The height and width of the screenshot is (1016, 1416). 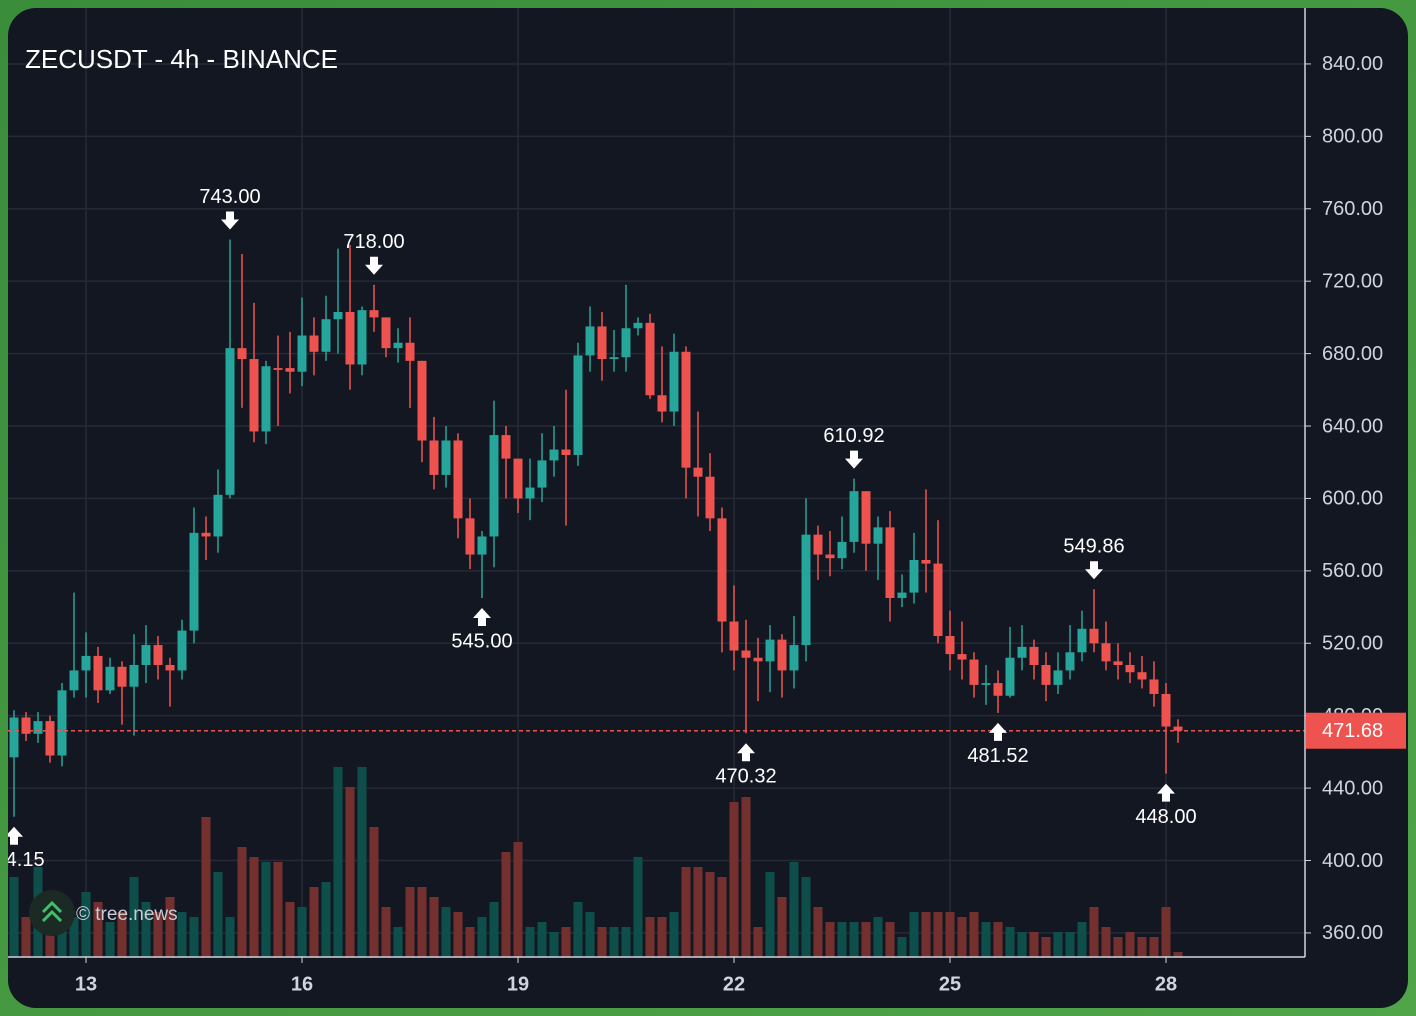 What do you see at coordinates (745, 776) in the screenshot?
I see `low-label: 470.32` at bounding box center [745, 776].